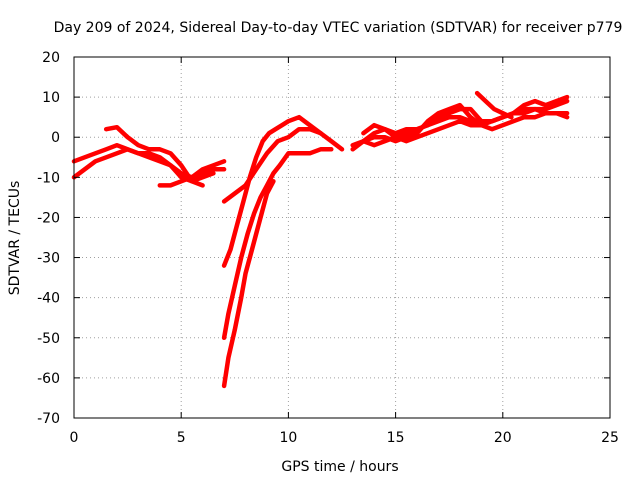 The image size is (640, 480). Describe the element at coordinates (288, 438) in the screenshot. I see `x-tick-label: 10` at that location.